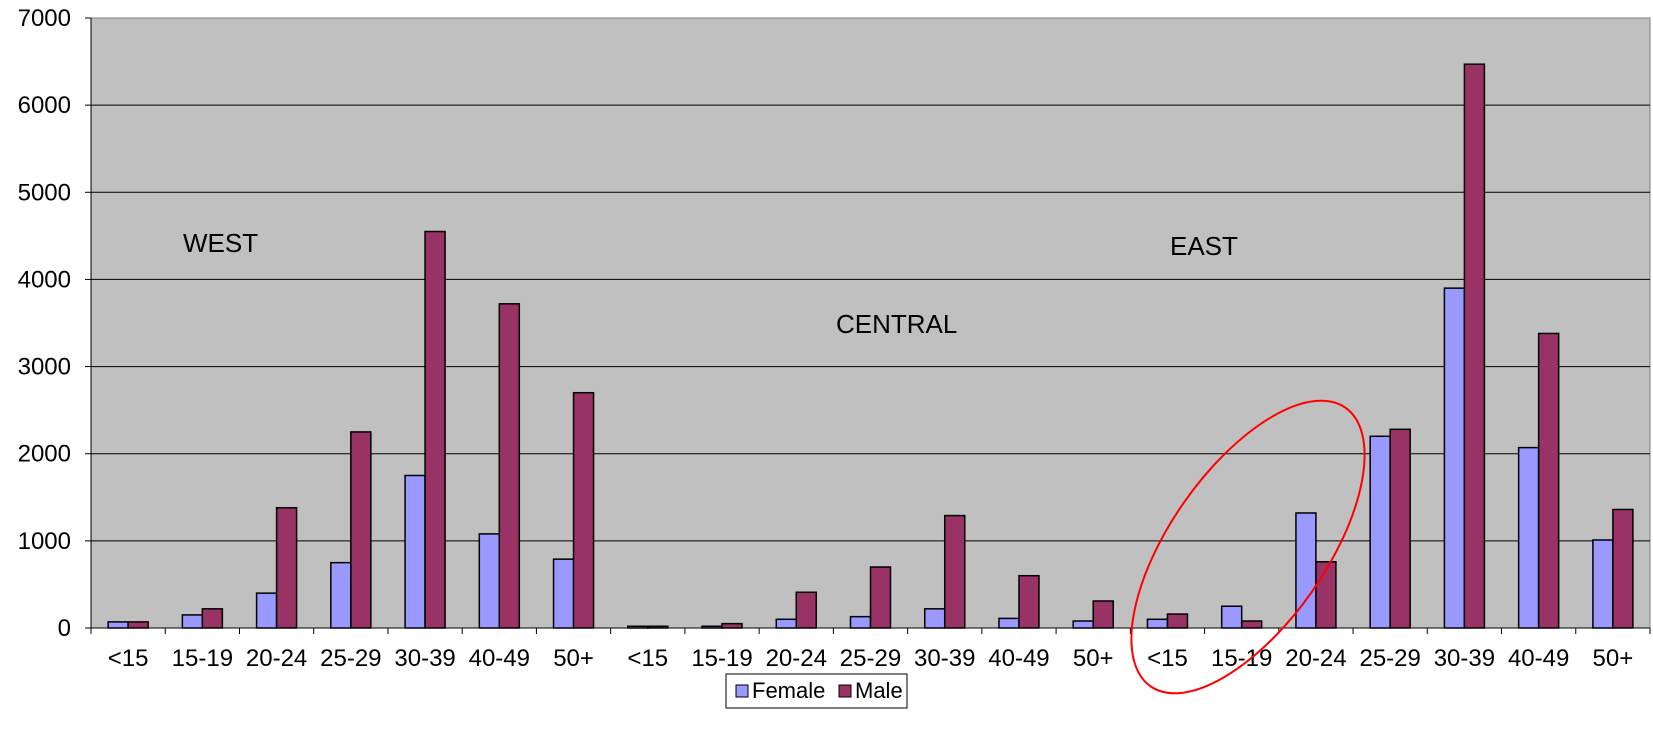 Image resolution: width=1653 pixels, height=749 pixels. I want to click on y-tick-label: 3000, so click(44, 367).